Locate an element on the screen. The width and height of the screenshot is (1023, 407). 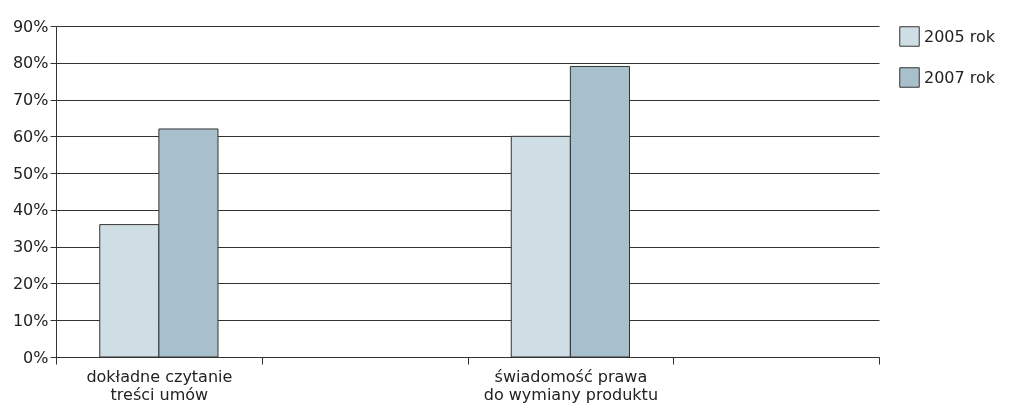
x-tick-label: dokładne czytanie treści umów is located at coordinates (159, 385).